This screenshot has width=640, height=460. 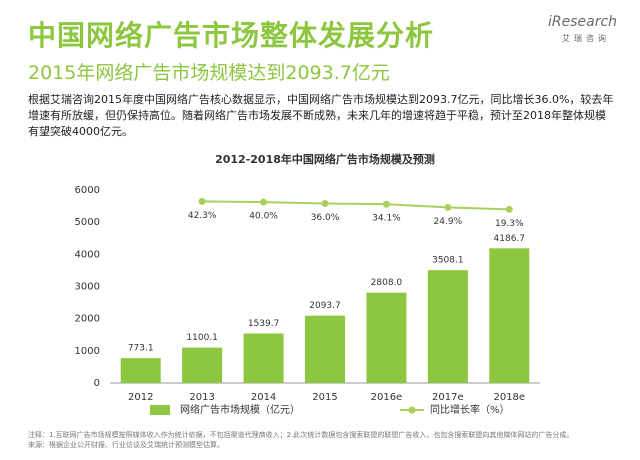 I want to click on x-tick-label: 2015, so click(x=324, y=397).